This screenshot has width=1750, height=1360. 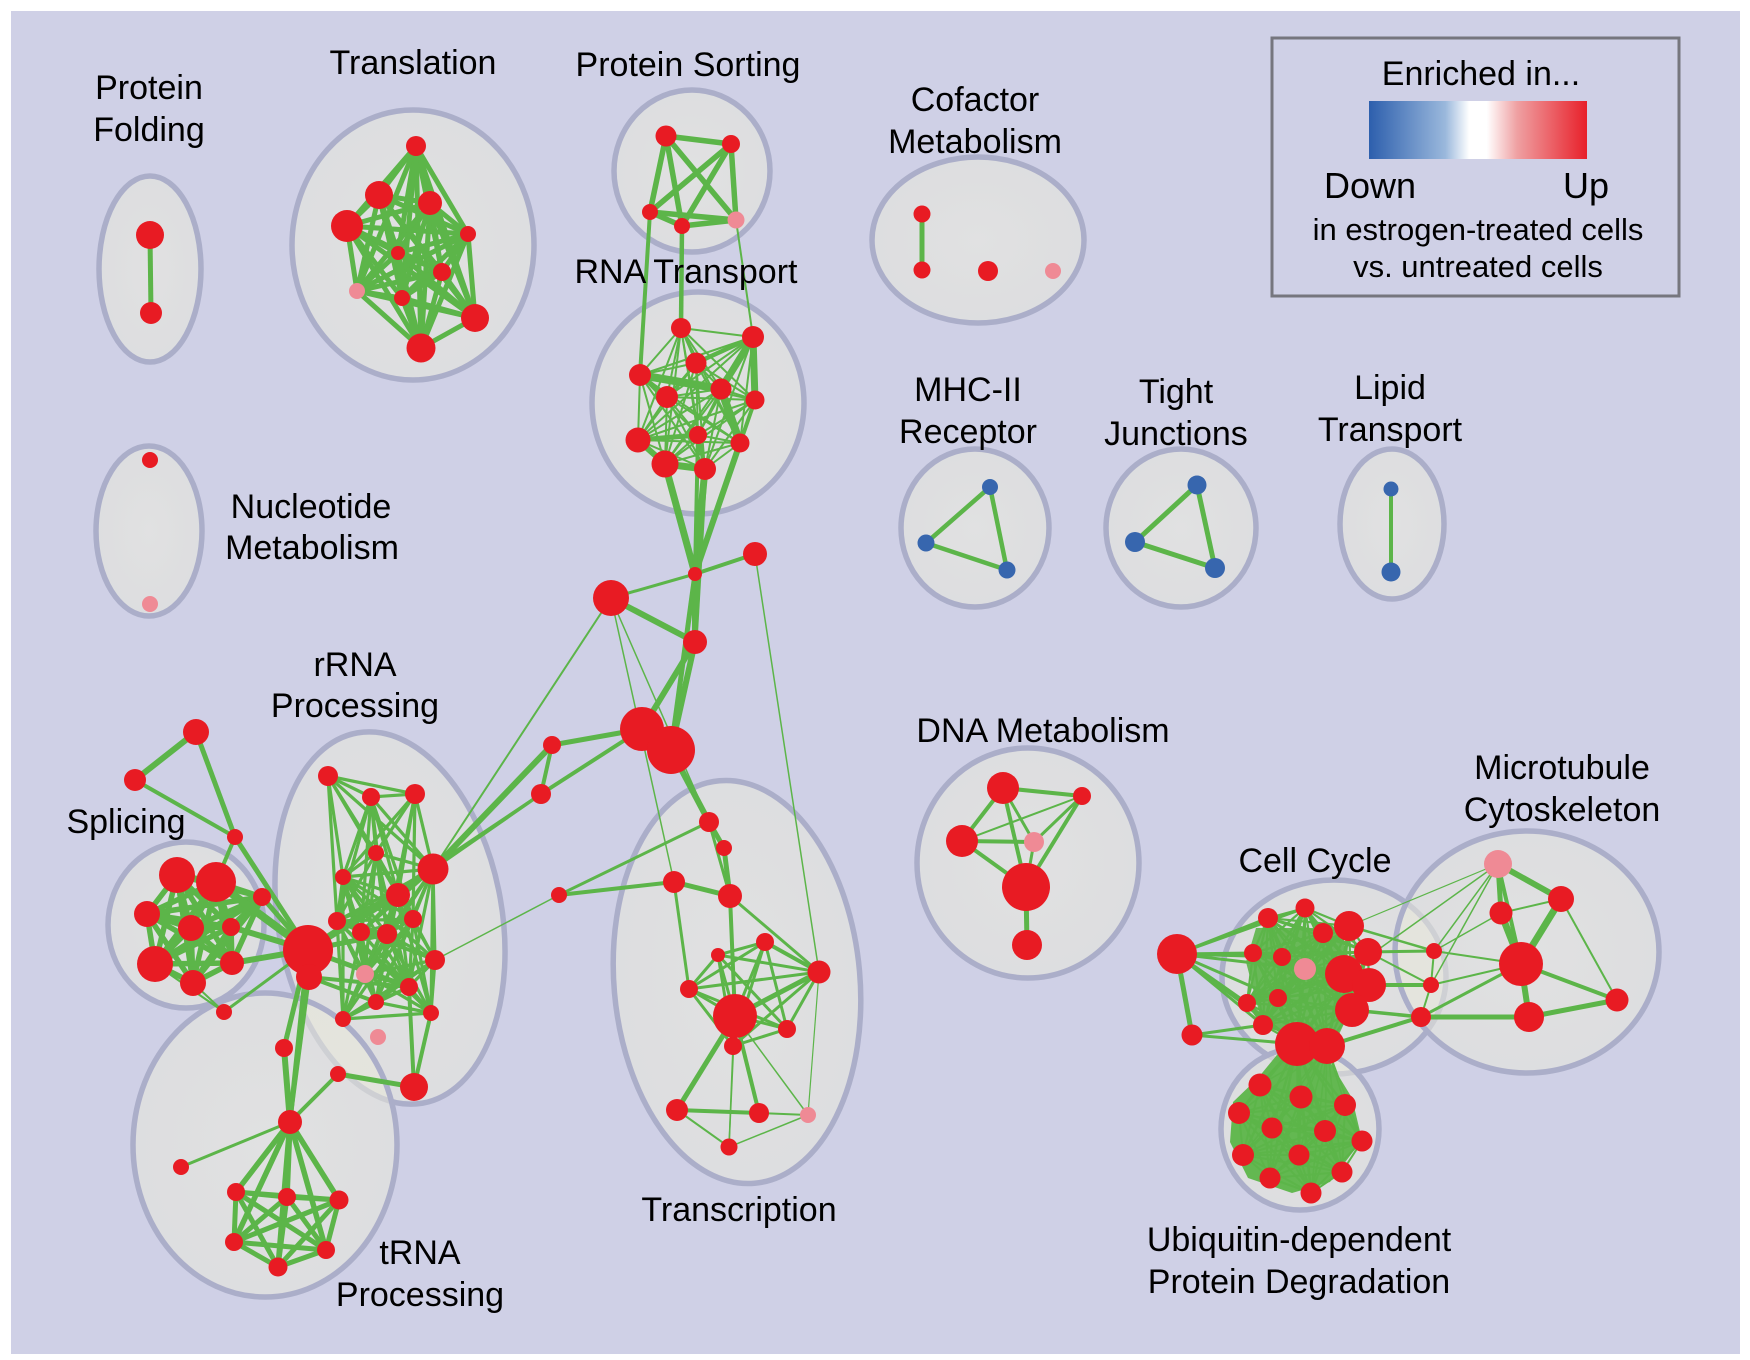 What do you see at coordinates (1562, 810) in the screenshot?
I see `svg-text: Cytoskeleton` at bounding box center [1562, 810].